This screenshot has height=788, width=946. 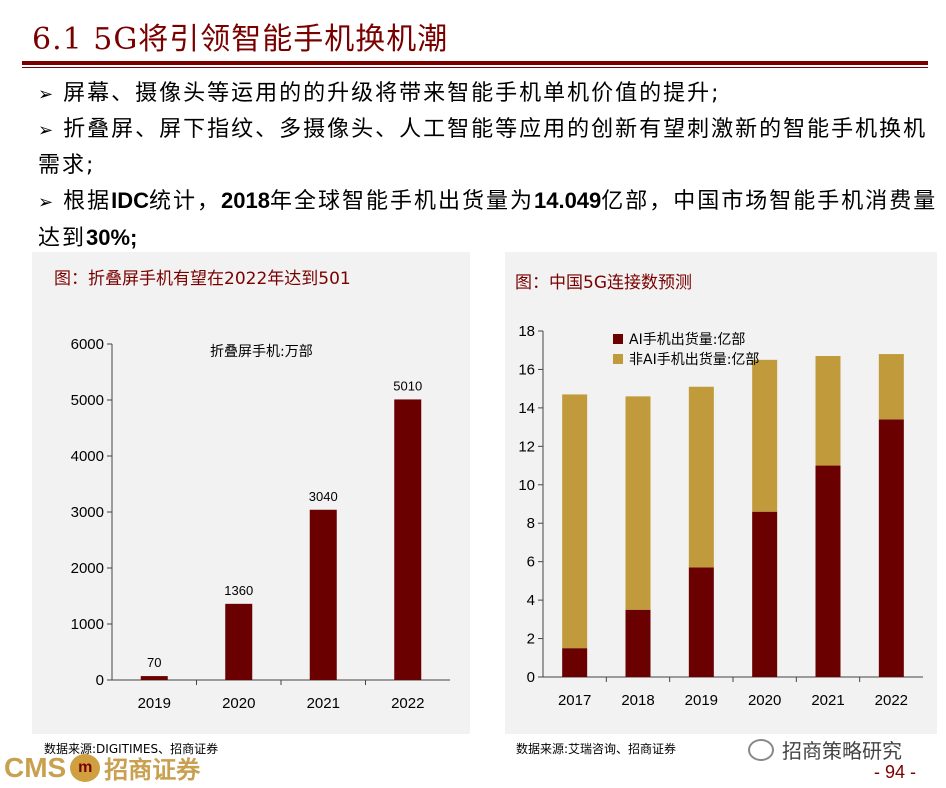 What do you see at coordinates (475, 63) in the screenshot?
I see `title-rule` at bounding box center [475, 63].